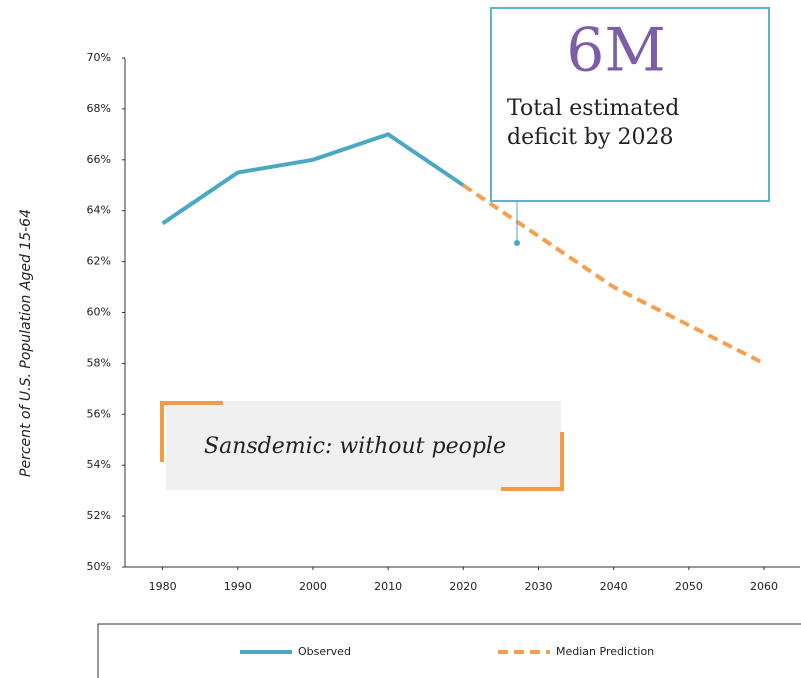 This screenshot has height=678, width=801. I want to click on callout-line: deficit by 2028, so click(590, 137).